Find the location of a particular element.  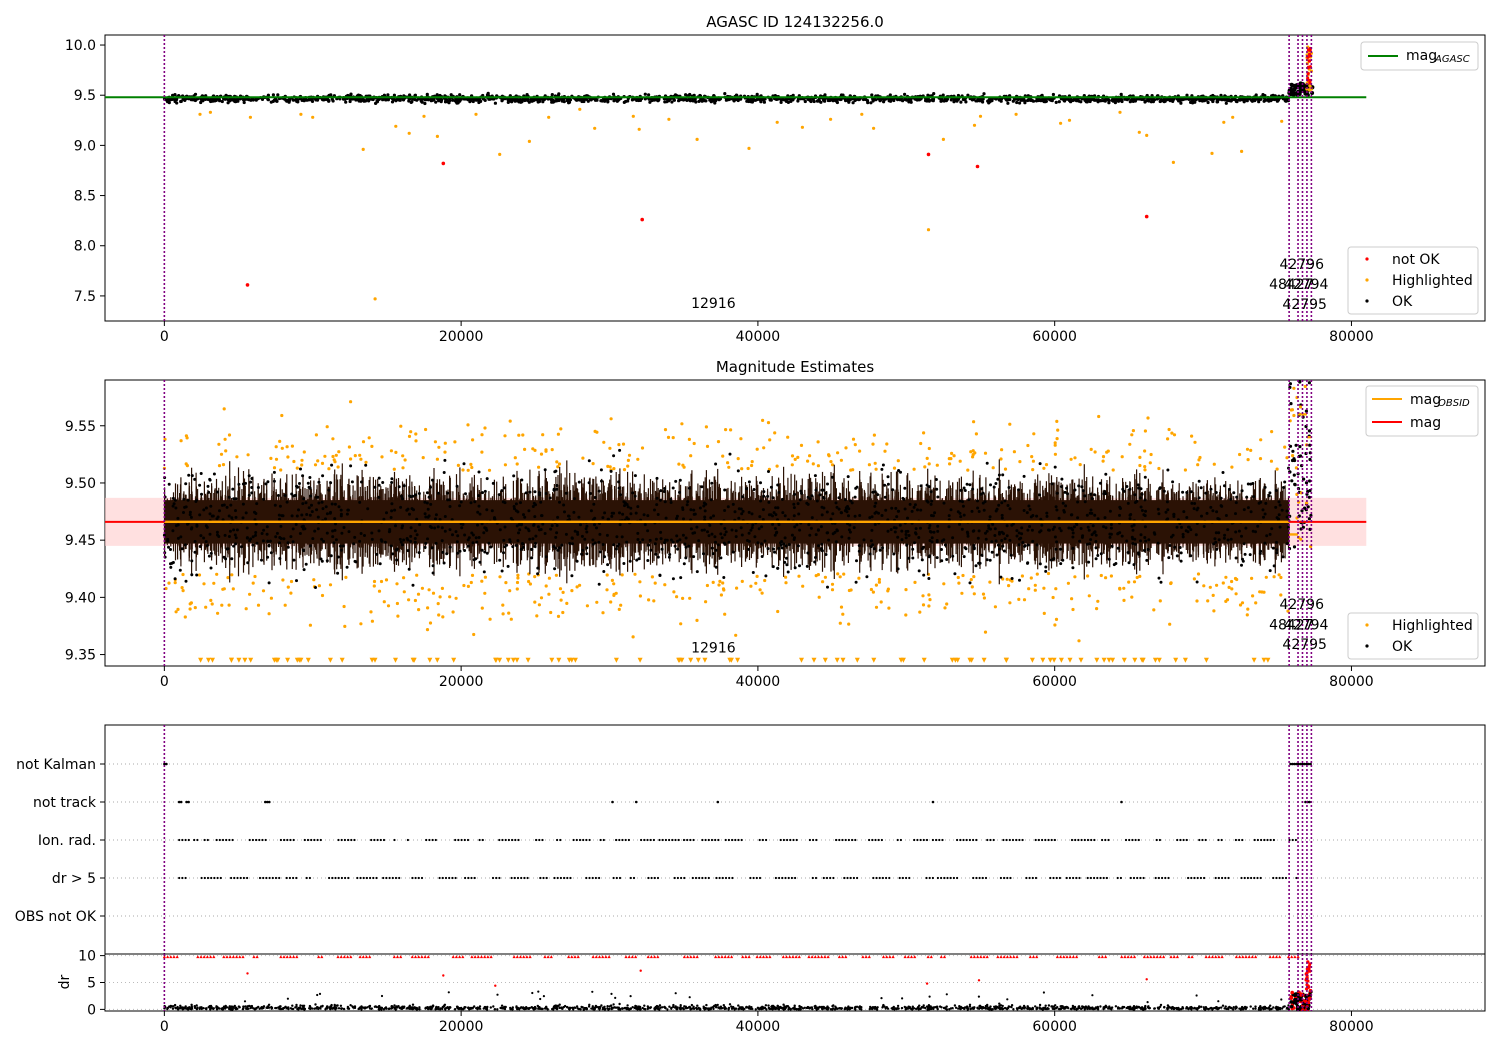

not-ok-point is located at coordinates (977, 166).